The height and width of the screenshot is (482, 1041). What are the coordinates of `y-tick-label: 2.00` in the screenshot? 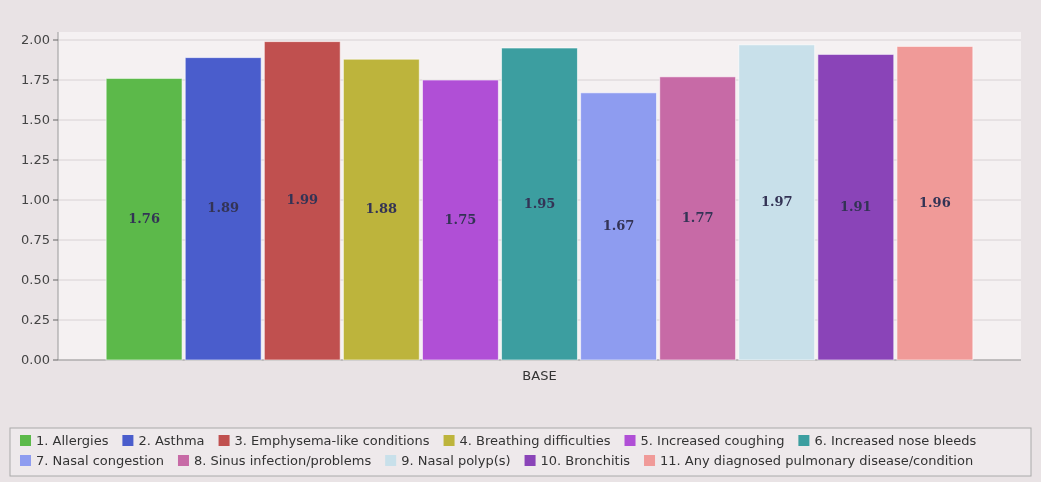 It's located at (35, 39).